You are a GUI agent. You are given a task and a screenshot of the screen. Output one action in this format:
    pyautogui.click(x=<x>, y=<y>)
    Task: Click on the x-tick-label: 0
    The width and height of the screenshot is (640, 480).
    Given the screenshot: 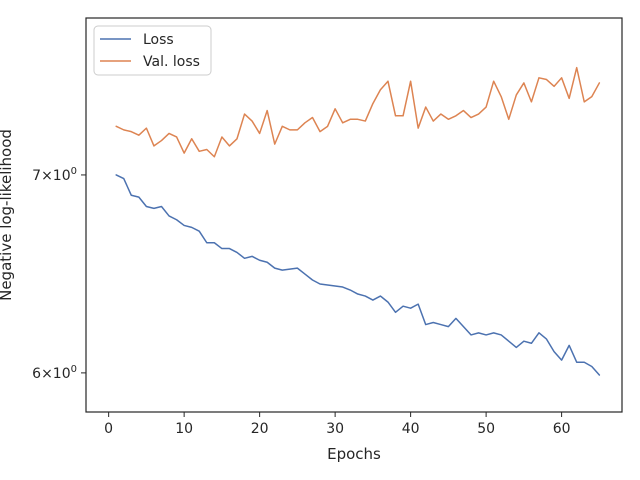 What is the action you would take?
    pyautogui.click(x=108, y=429)
    